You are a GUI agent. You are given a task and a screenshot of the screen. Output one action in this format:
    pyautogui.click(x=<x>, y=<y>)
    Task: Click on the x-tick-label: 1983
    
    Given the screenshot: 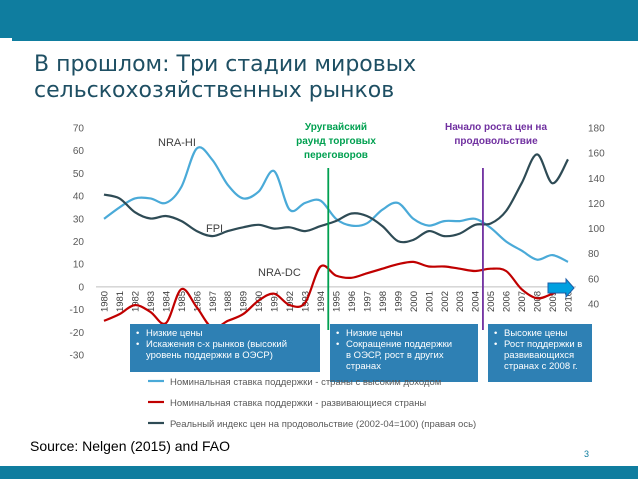 What is the action you would take?
    pyautogui.click(x=151, y=301)
    